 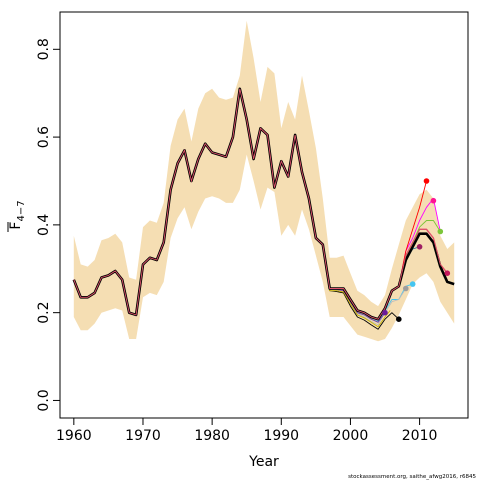 I want to click on y-tick-label-0.8: 0.8, so click(x=44, y=49).